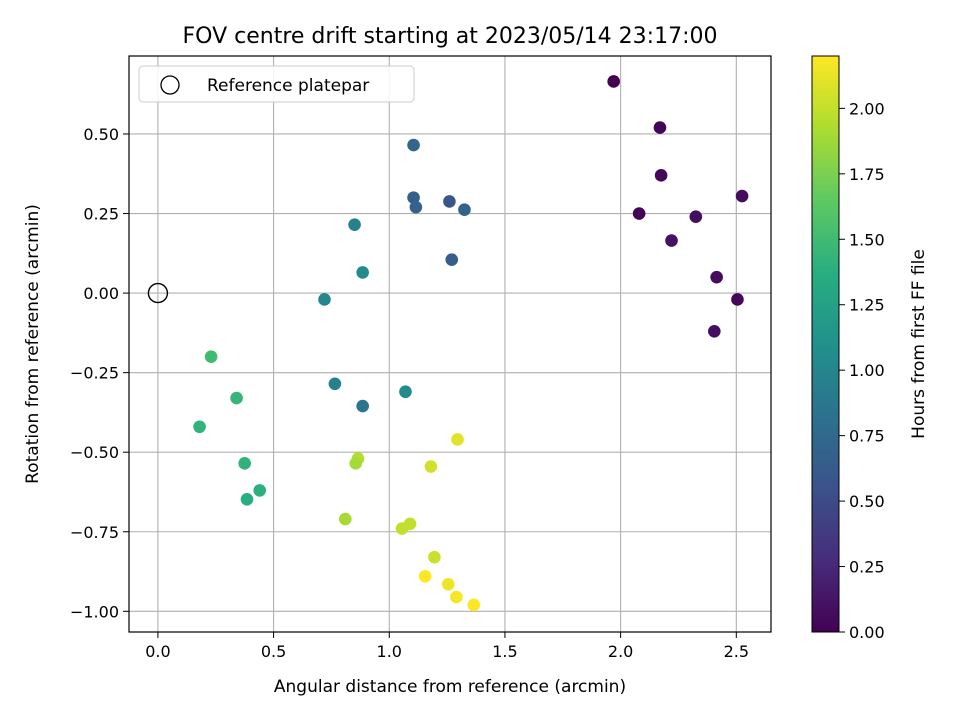 This screenshot has width=960, height=720. I want to click on legend-label: Reference platepar, so click(288, 86).